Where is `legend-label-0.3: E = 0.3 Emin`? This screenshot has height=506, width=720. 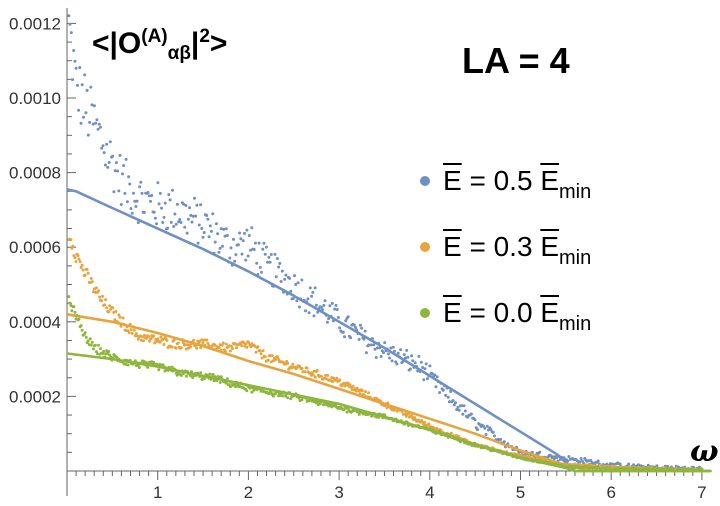 legend-label-0.3: E = 0.3 Emin is located at coordinates (517, 250).